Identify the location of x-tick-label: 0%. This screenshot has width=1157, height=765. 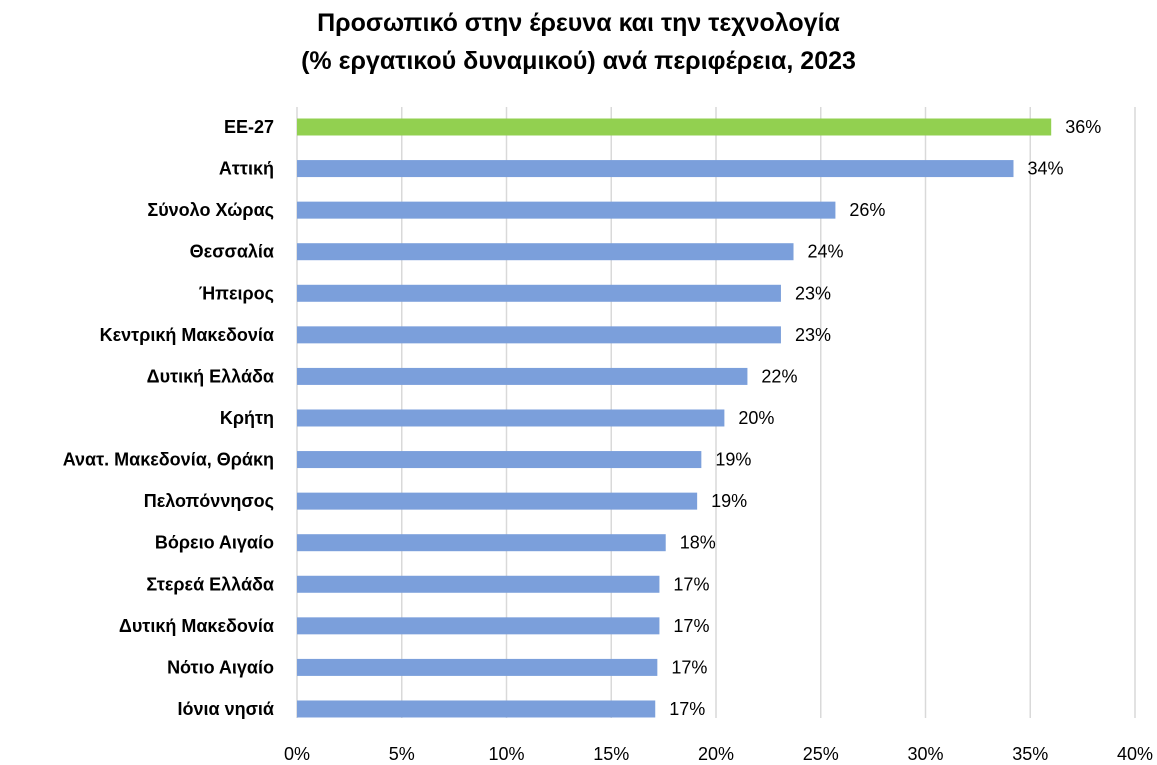
(297, 754).